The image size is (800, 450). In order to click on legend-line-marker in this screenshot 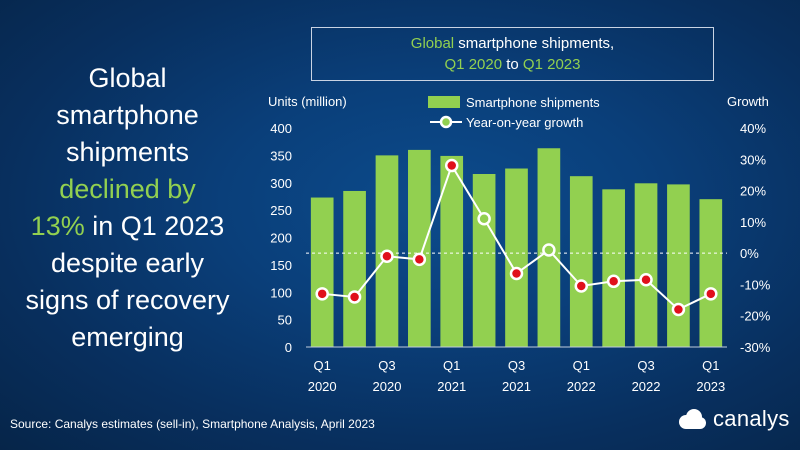, I will do `click(446, 122)`.